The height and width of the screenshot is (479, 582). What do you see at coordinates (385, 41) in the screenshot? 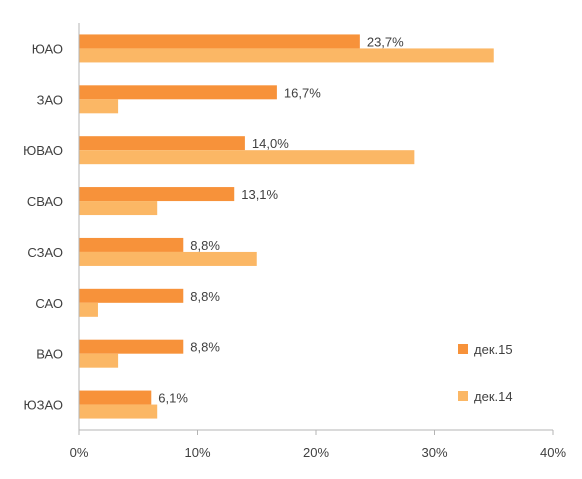
I see `data-label-0: 23,7%` at bounding box center [385, 41].